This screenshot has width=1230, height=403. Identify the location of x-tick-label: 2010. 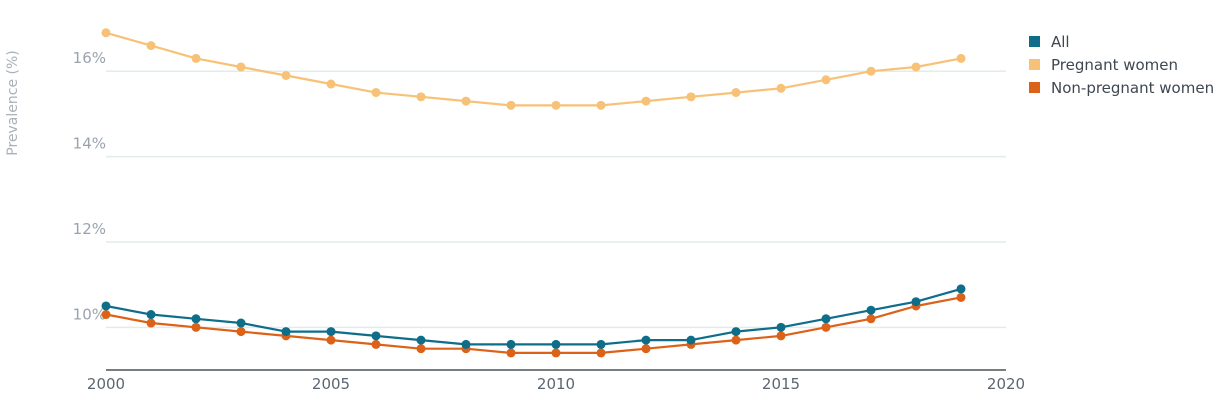
(556, 384).